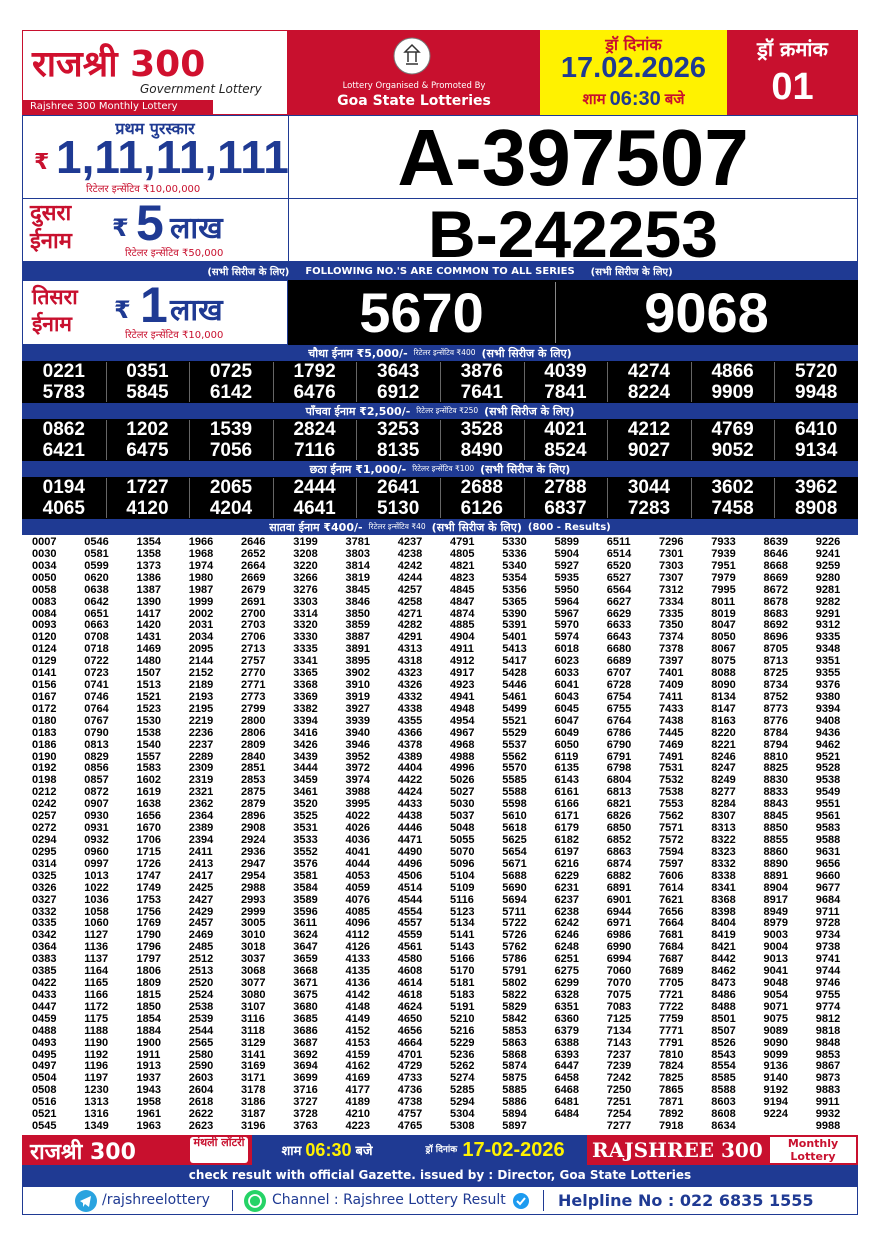 This screenshot has width=880, height=1245. What do you see at coordinates (462, 708) in the screenshot?
I see `seventh-number: 4948` at bounding box center [462, 708].